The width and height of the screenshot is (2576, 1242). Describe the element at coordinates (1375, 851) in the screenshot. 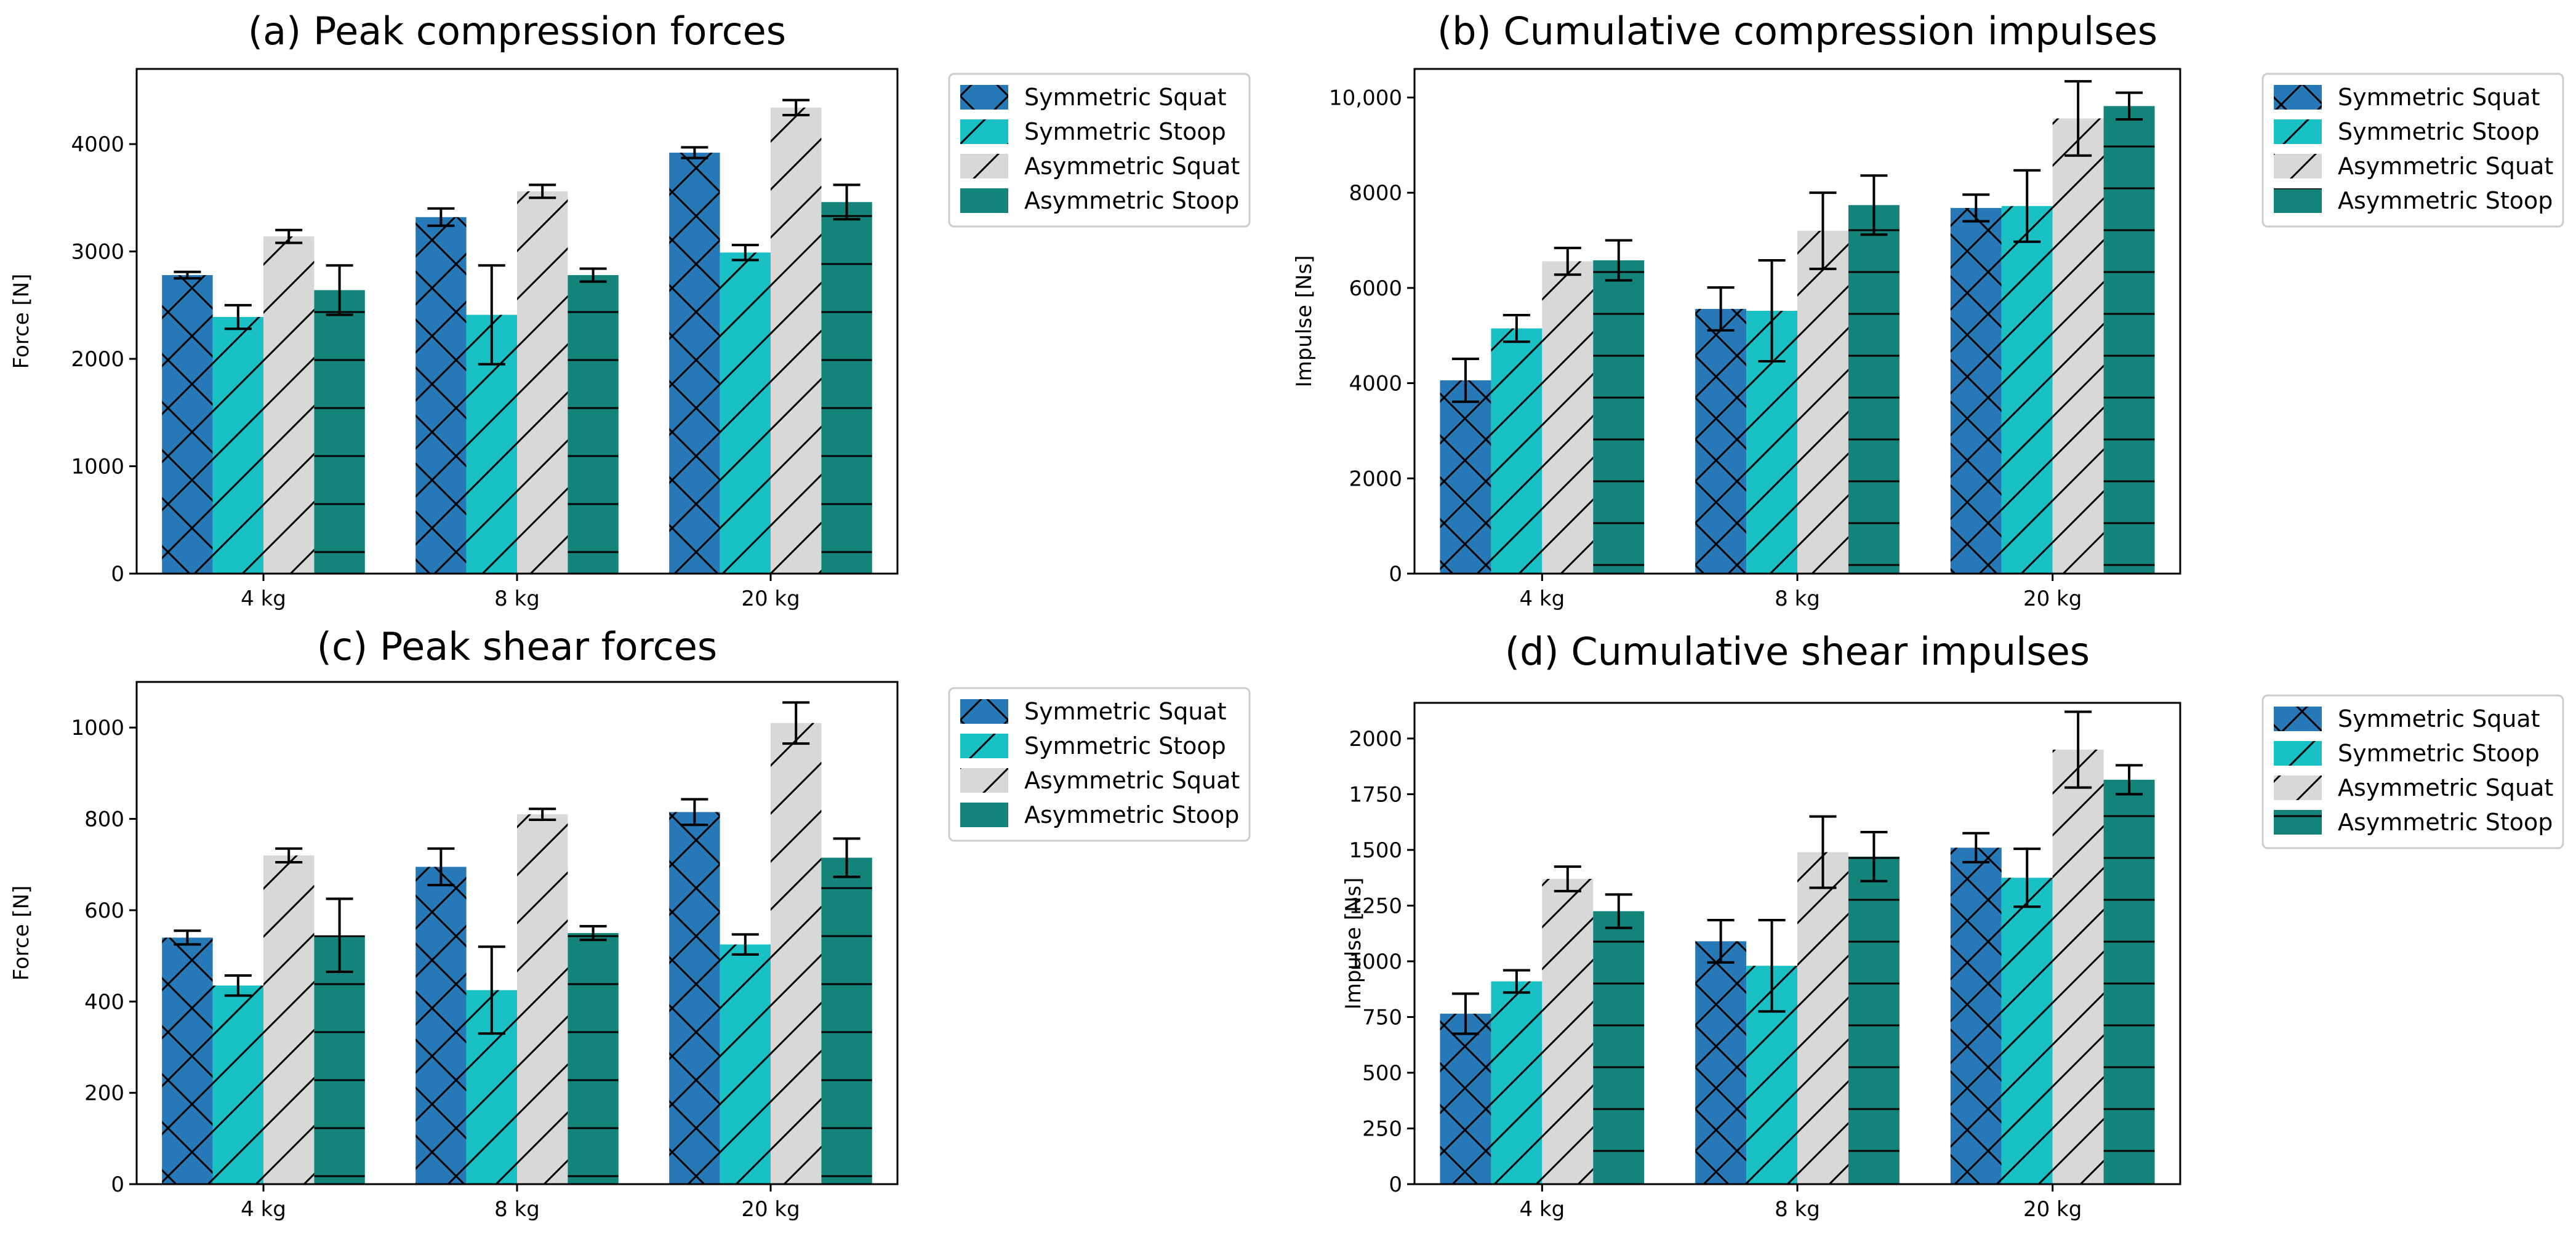

I see `y-tick-label: 1500` at that location.